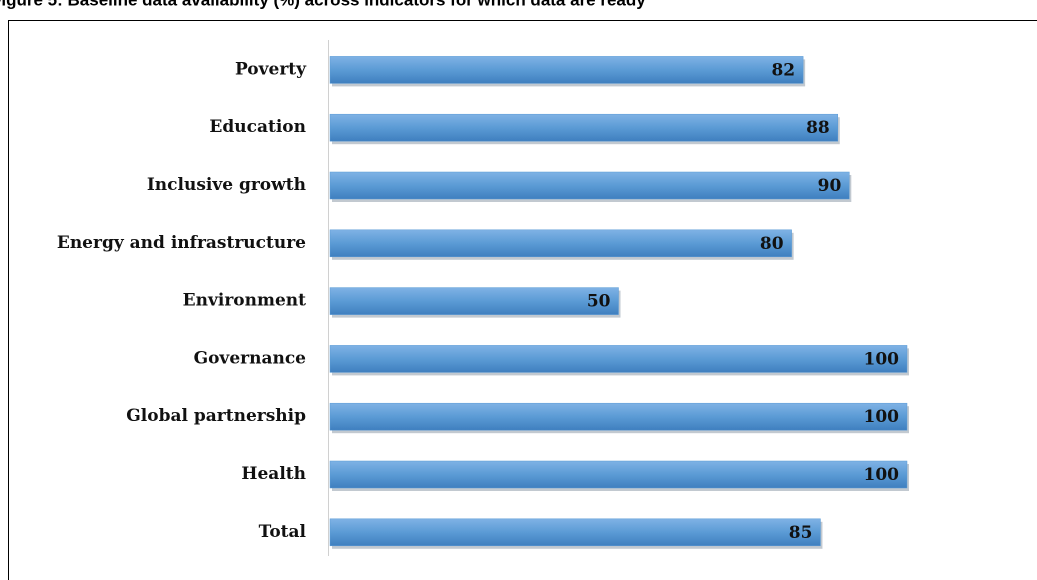 The height and width of the screenshot is (580, 1037). What do you see at coordinates (783, 70) in the screenshot?
I see `value-label: 82` at bounding box center [783, 70].